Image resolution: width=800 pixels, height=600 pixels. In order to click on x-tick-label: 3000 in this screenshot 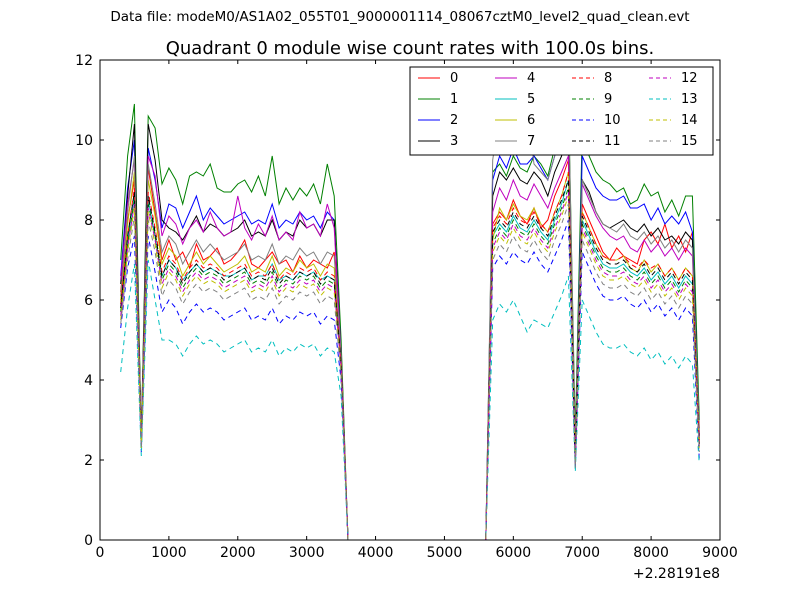, I will do `click(307, 553)`.